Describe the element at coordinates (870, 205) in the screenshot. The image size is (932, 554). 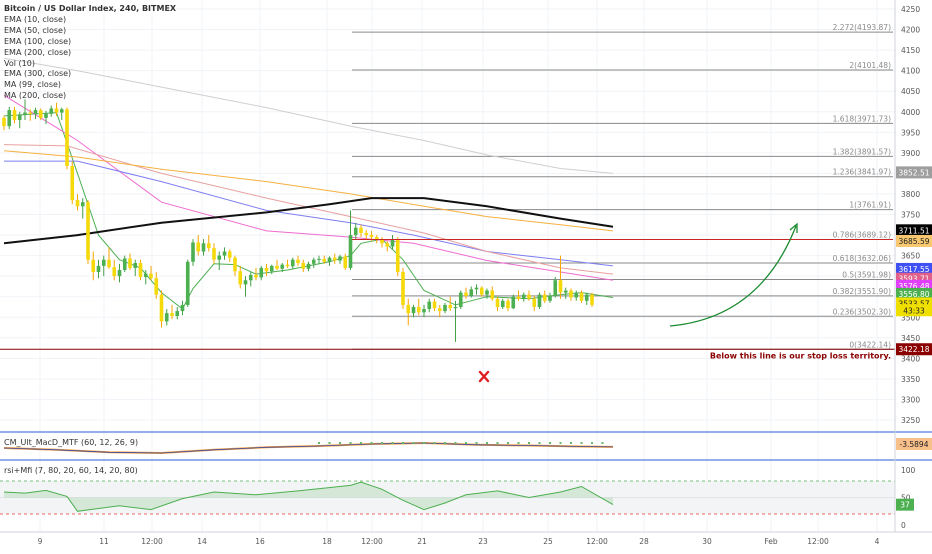
I see `fib-level-label: 1(3761.91)` at that location.